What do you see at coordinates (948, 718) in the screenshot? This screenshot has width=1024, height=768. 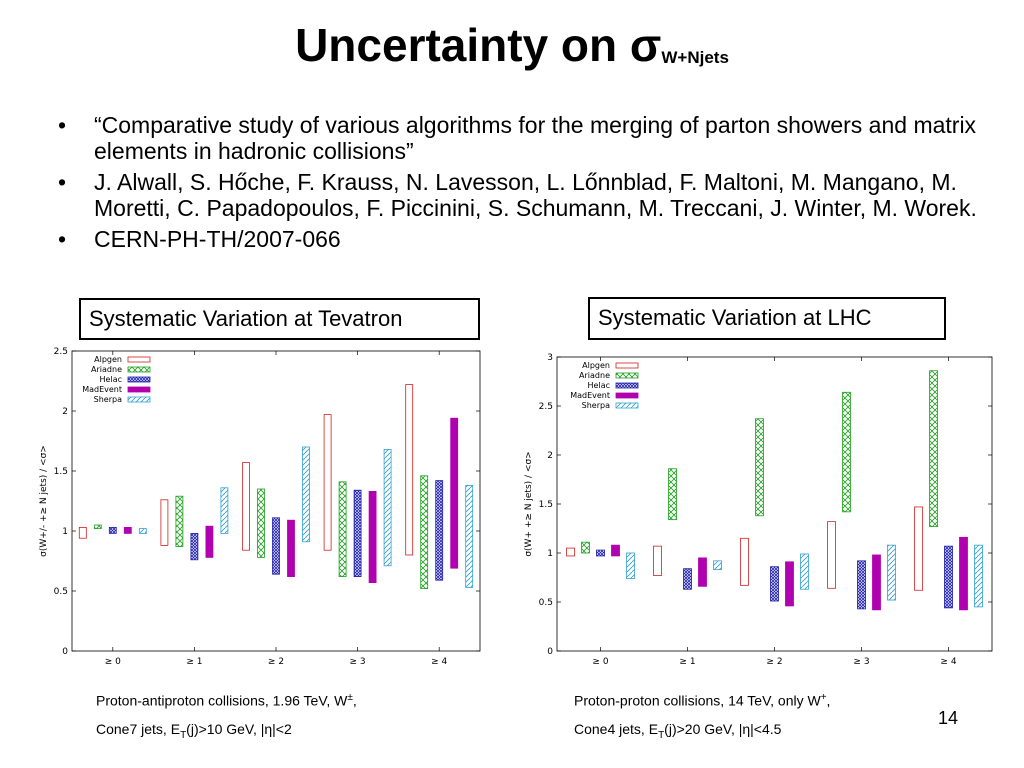 I see `page-number: 14` at bounding box center [948, 718].